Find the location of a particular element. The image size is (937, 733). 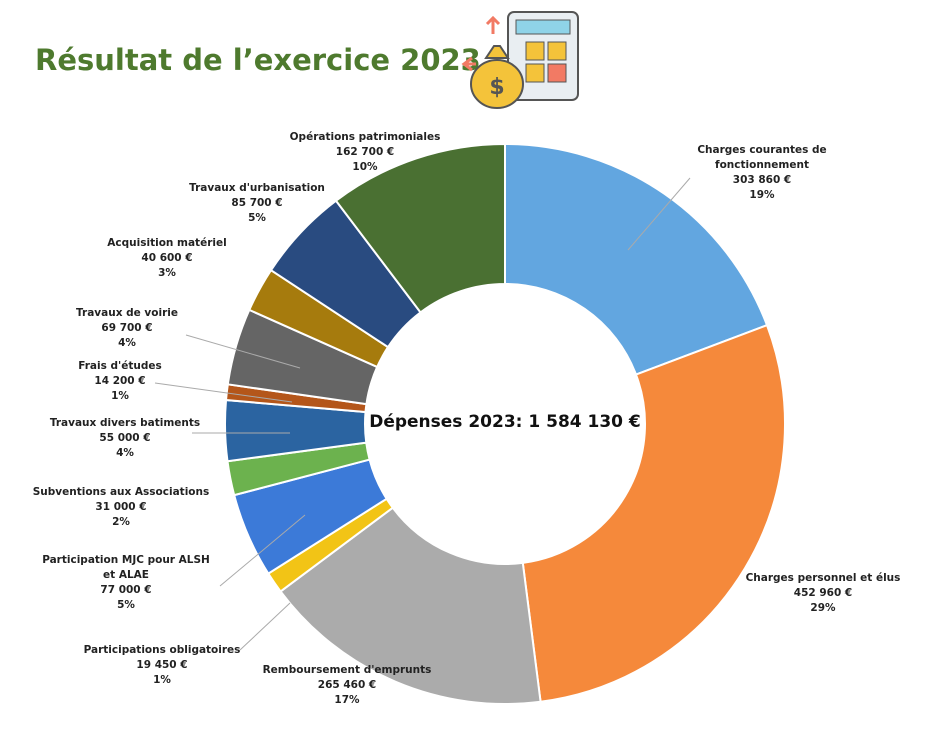

slice-label: Travaux d'urbanisation is located at coordinates (257, 188).